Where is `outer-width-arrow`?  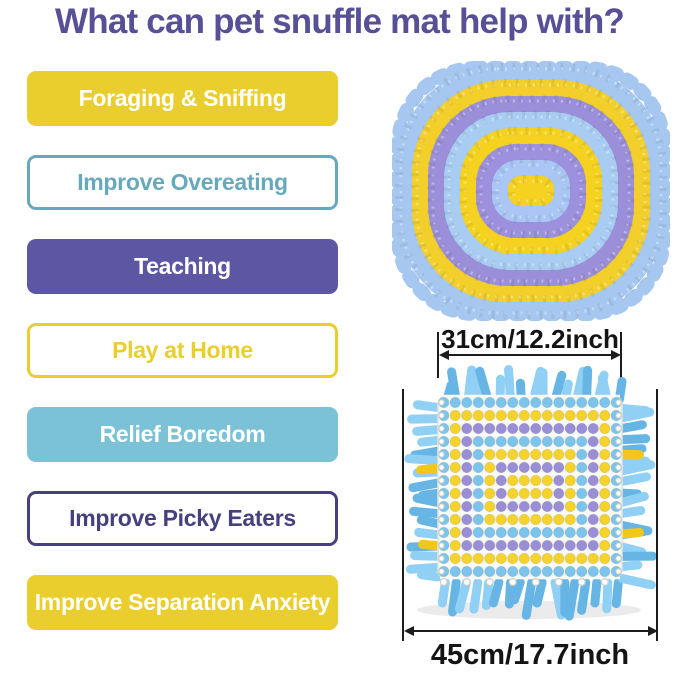 outer-width-arrow is located at coordinates (531, 631).